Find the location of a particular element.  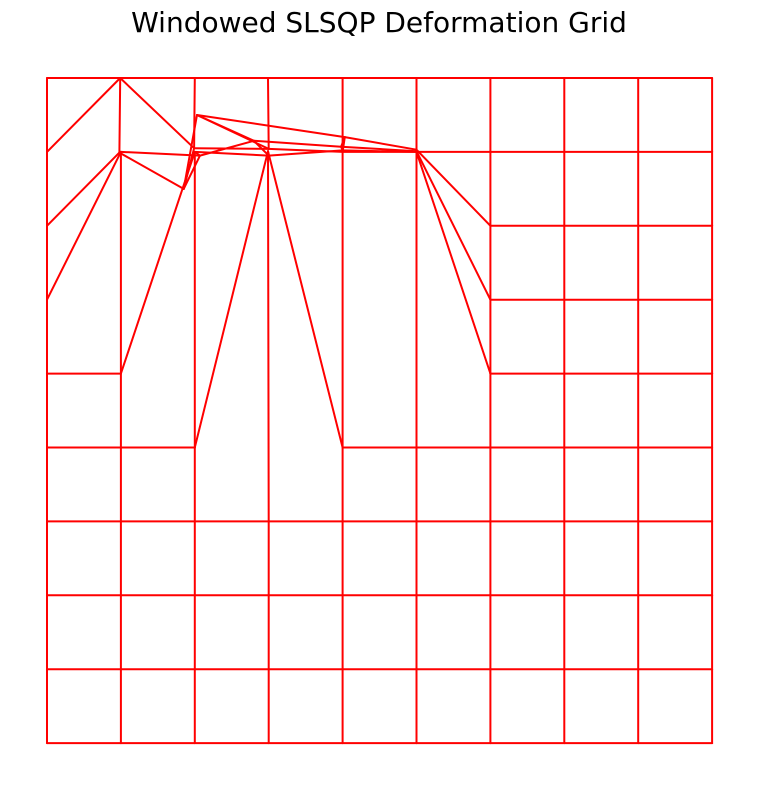

page-title: Windowed SLSQP Deformation Grid is located at coordinates (379, 22).